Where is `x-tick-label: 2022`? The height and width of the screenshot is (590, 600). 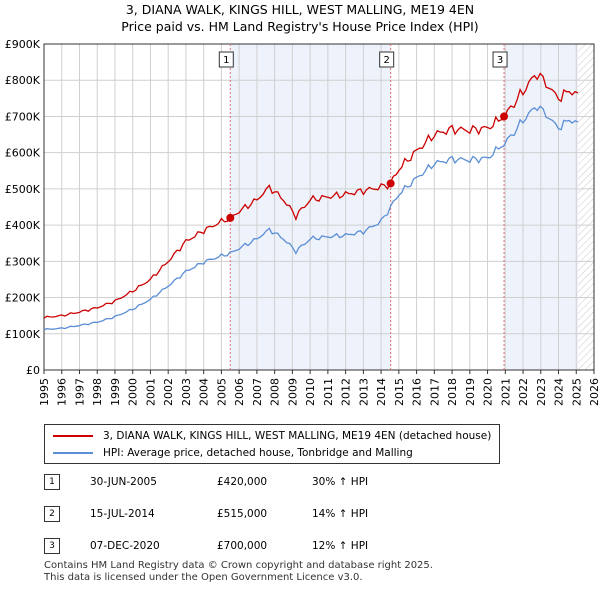
x-tick-label: 2022 is located at coordinates (523, 392).